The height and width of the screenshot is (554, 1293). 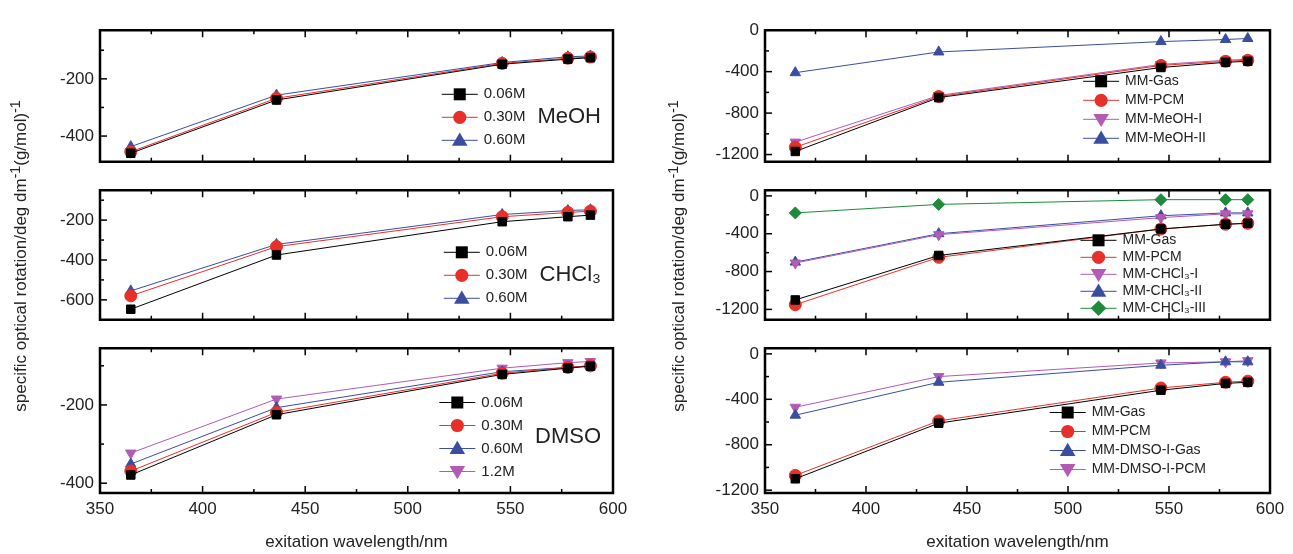 What do you see at coordinates (498, 470) in the screenshot?
I see `legend-label: 1.2M` at bounding box center [498, 470].